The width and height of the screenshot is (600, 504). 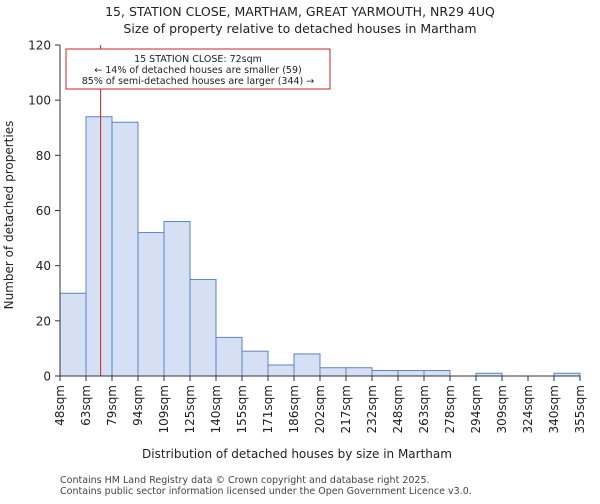 What do you see at coordinates (242, 409) in the screenshot?
I see `x-tick-label-155sqm: 155sqm` at bounding box center [242, 409].